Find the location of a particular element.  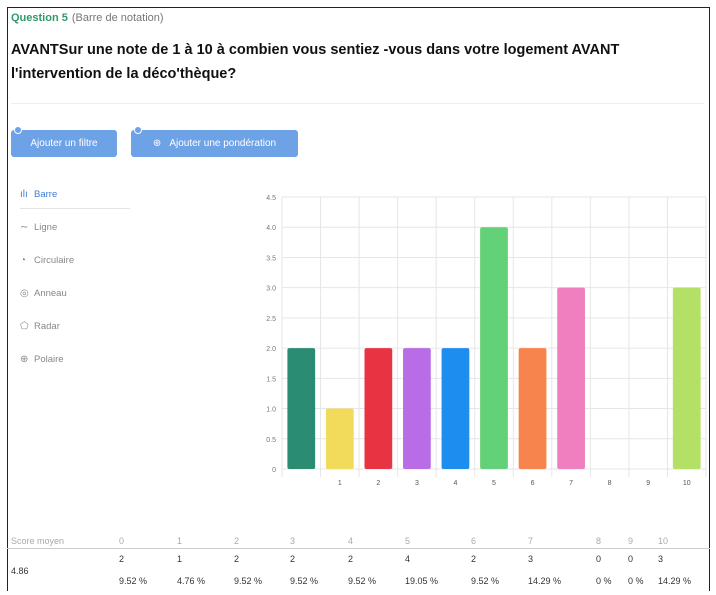

y-tick-label: 3.5 is located at coordinates (271, 258).